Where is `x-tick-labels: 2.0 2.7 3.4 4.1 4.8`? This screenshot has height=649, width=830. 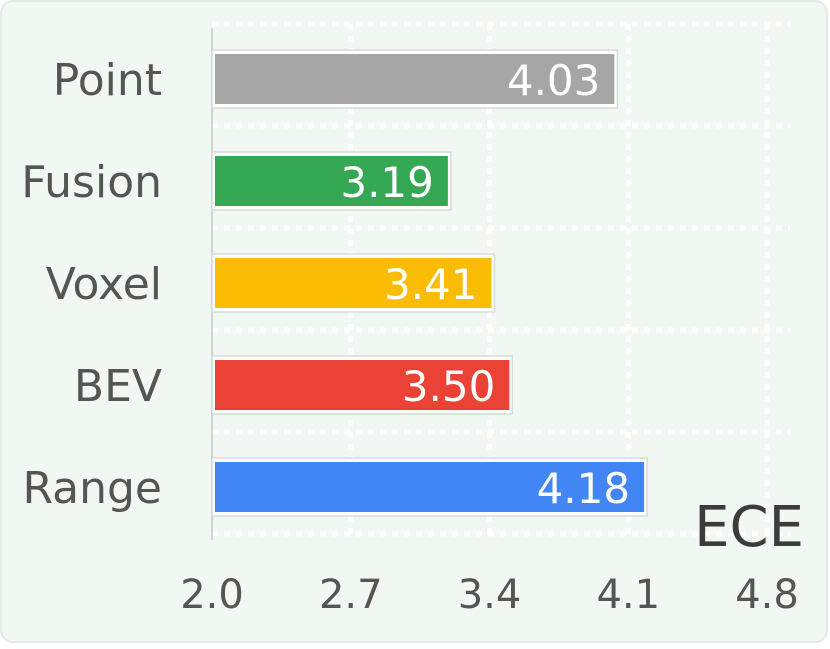
x-tick-labels: 2.0 2.7 3.4 4.1 4.8 is located at coordinates (489, 595).